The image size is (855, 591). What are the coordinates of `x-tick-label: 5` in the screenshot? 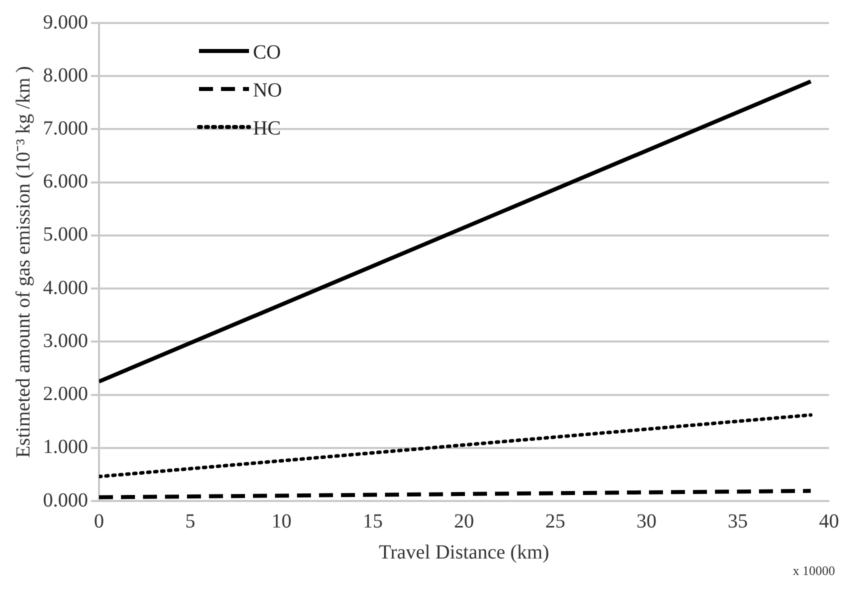 It's located at (190, 521).